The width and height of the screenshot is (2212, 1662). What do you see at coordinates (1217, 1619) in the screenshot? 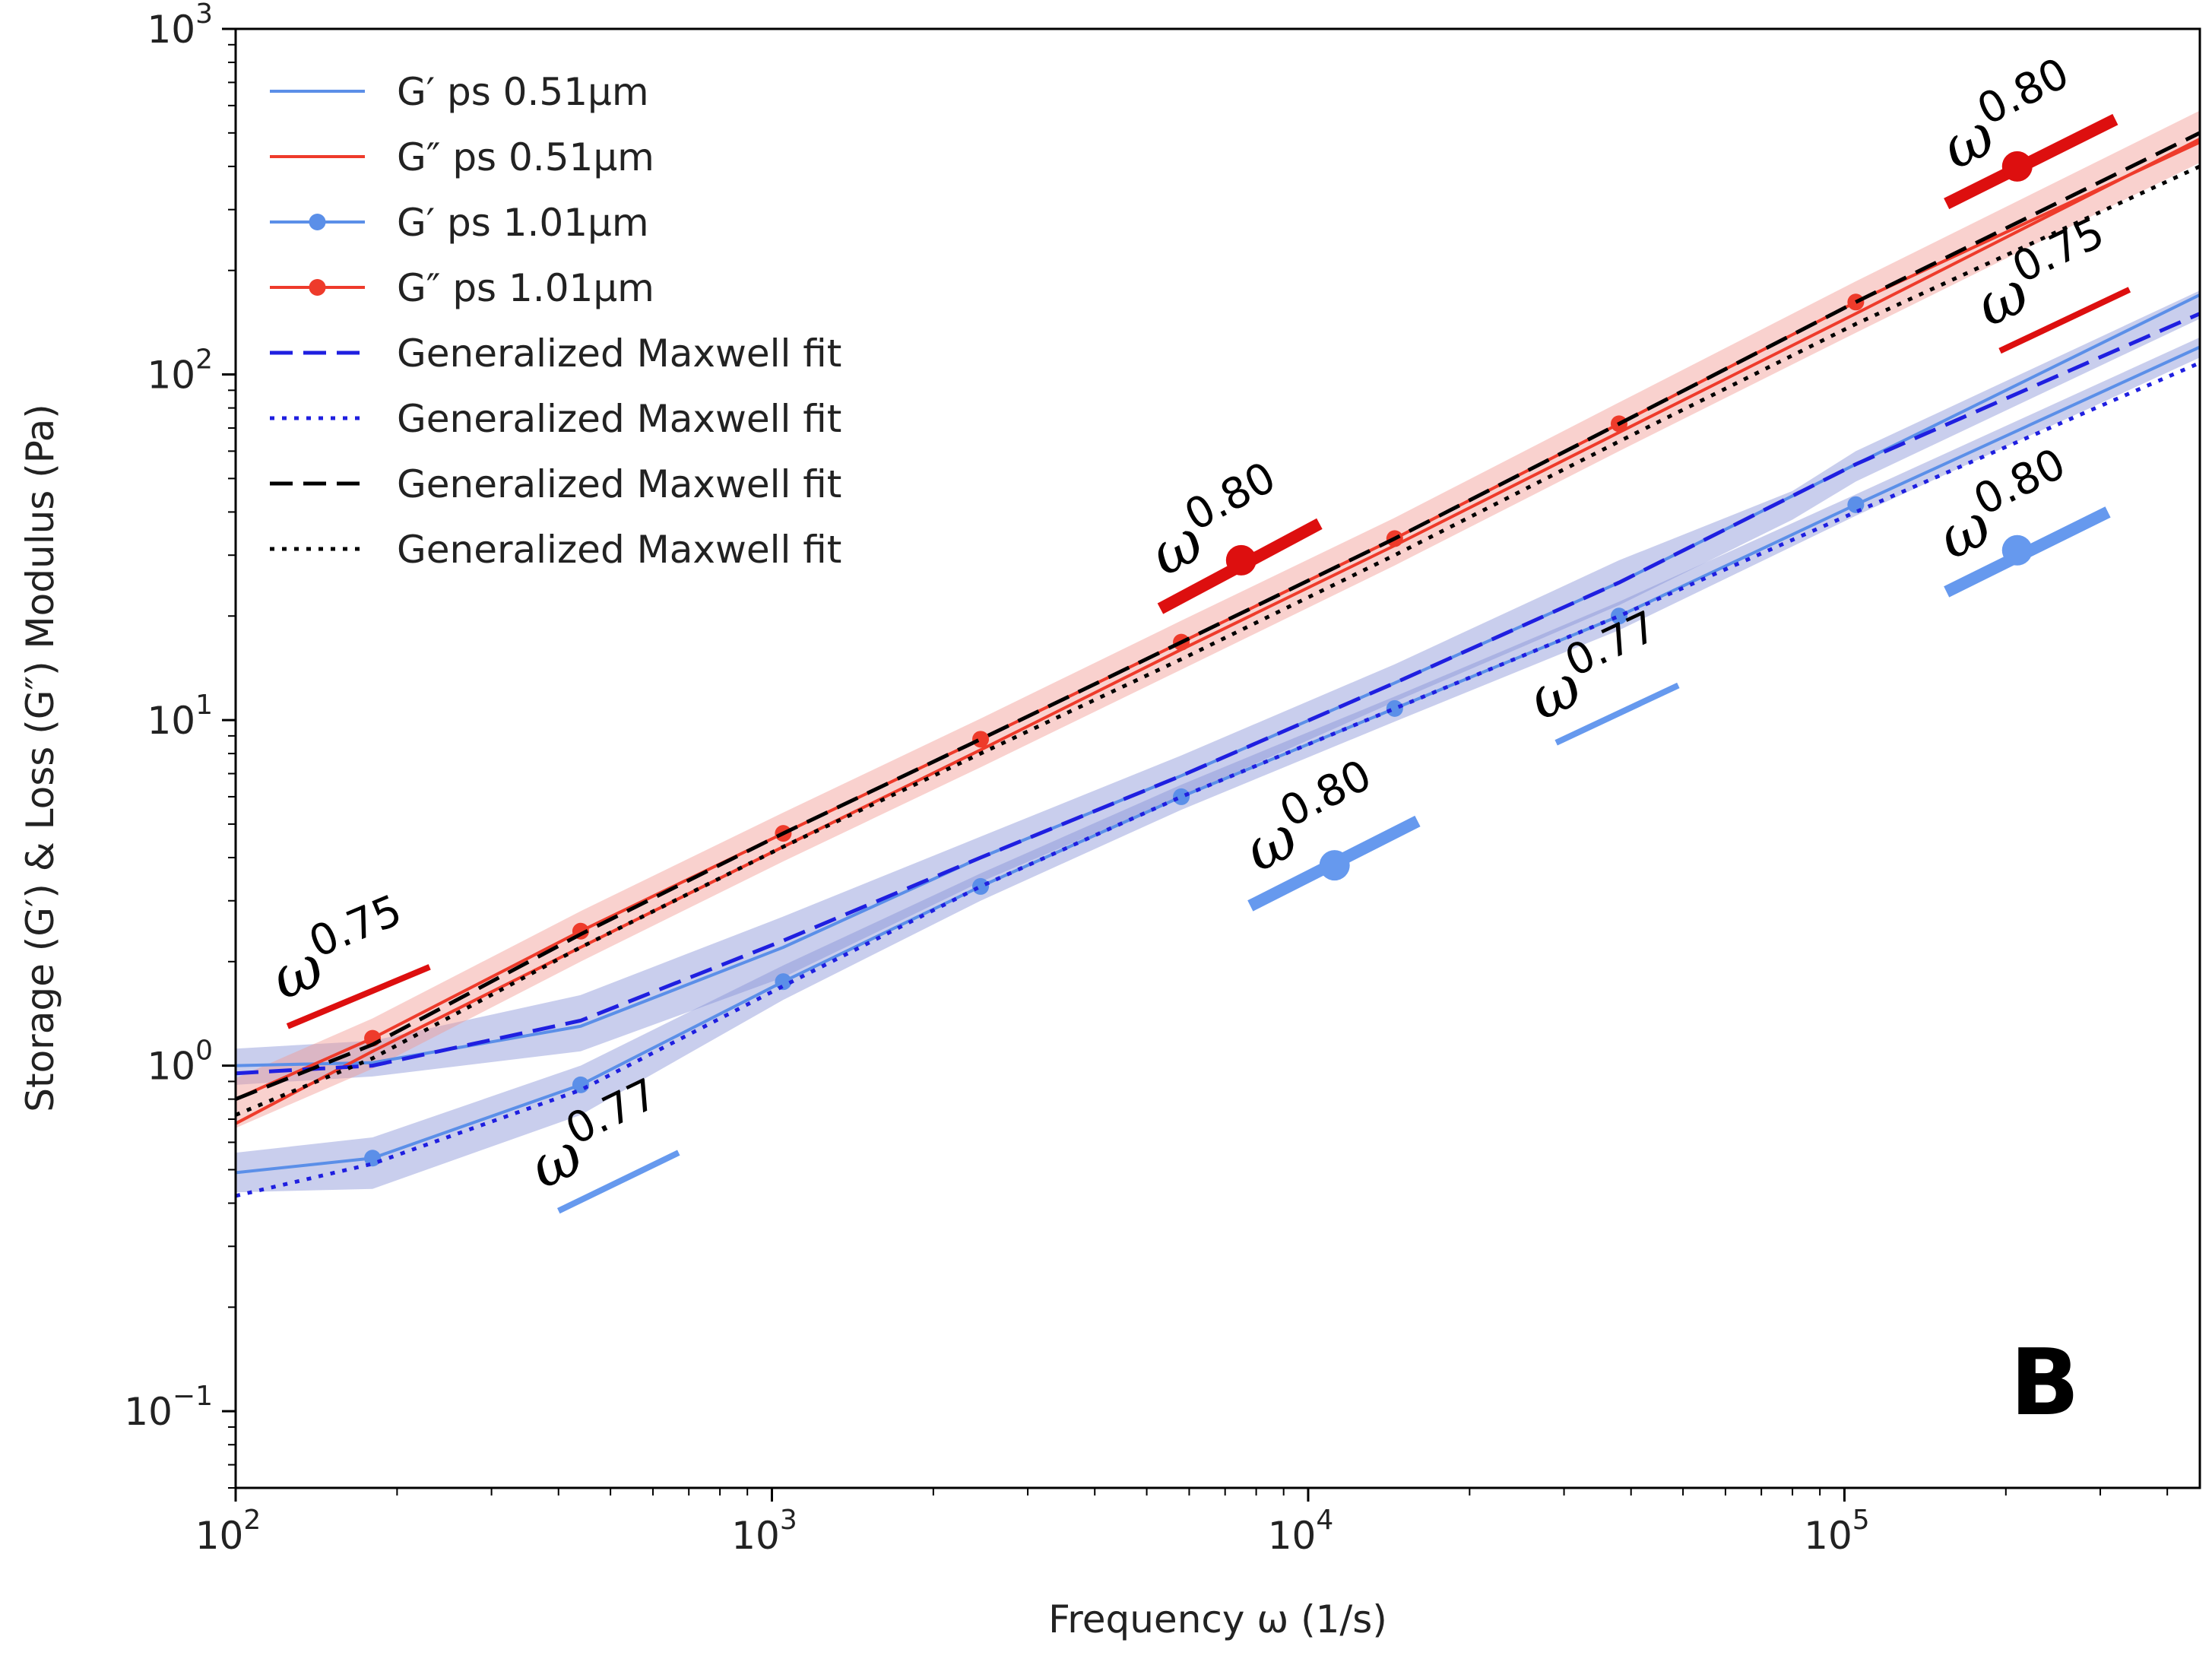
I see `x-axis-title: Frequency ω (1/s)` at bounding box center [1217, 1619].